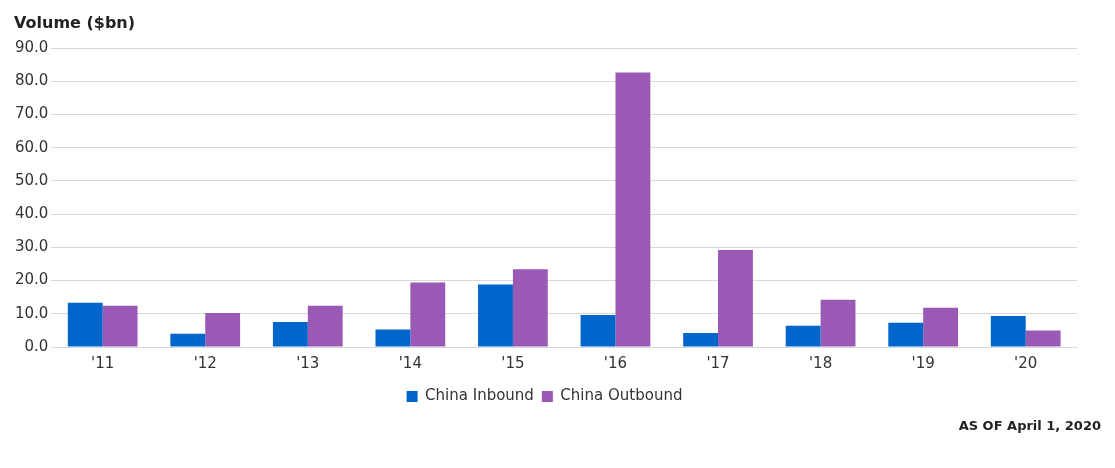 Image resolution: width=1115 pixels, height=468 pixels. What do you see at coordinates (31, 146) in the screenshot?
I see `y-tick-label: 60.0` at bounding box center [31, 146].